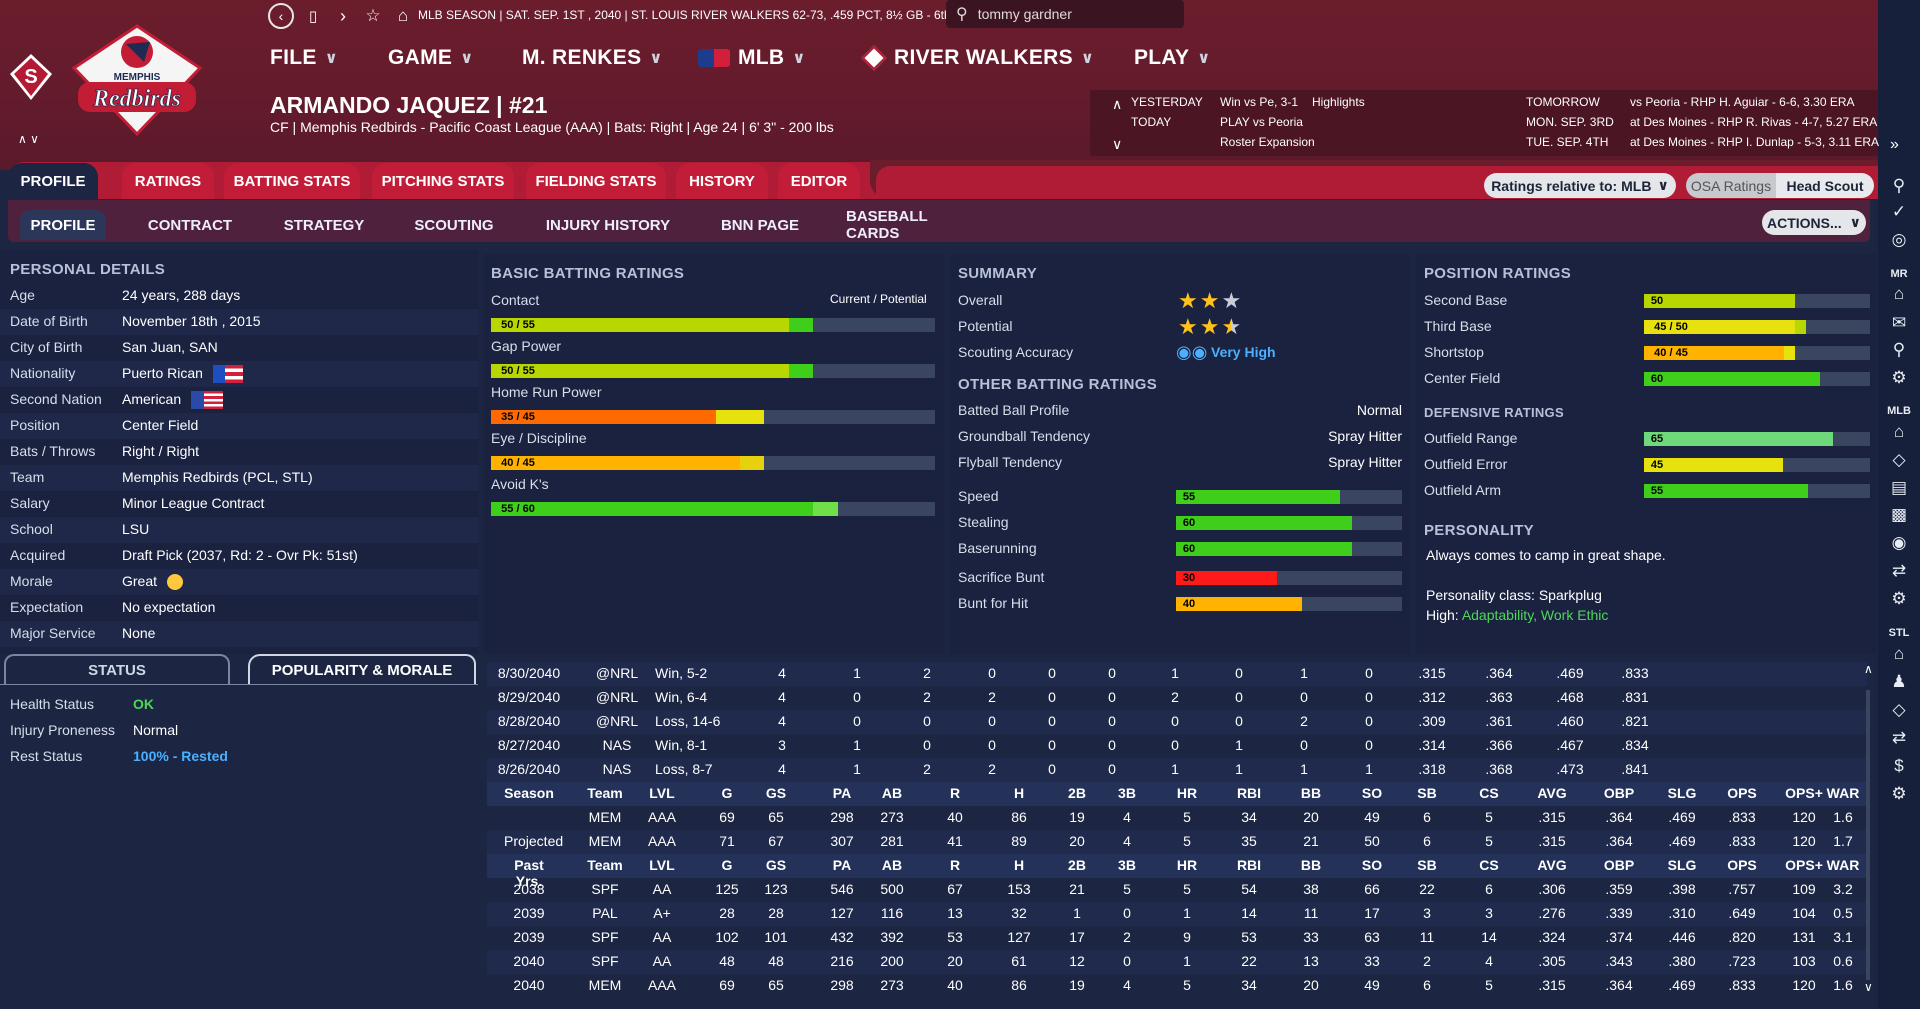  I want to click on highlights-link: Highlights, so click(1338, 102).